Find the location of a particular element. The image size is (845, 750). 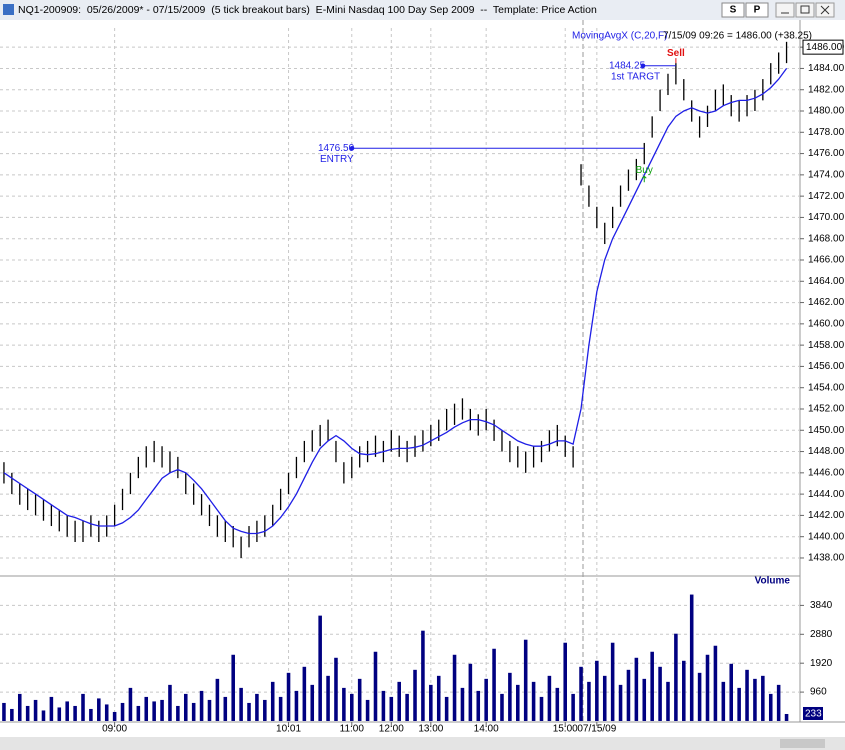

y-tick-label: 1438.00 is located at coordinates (826, 558).